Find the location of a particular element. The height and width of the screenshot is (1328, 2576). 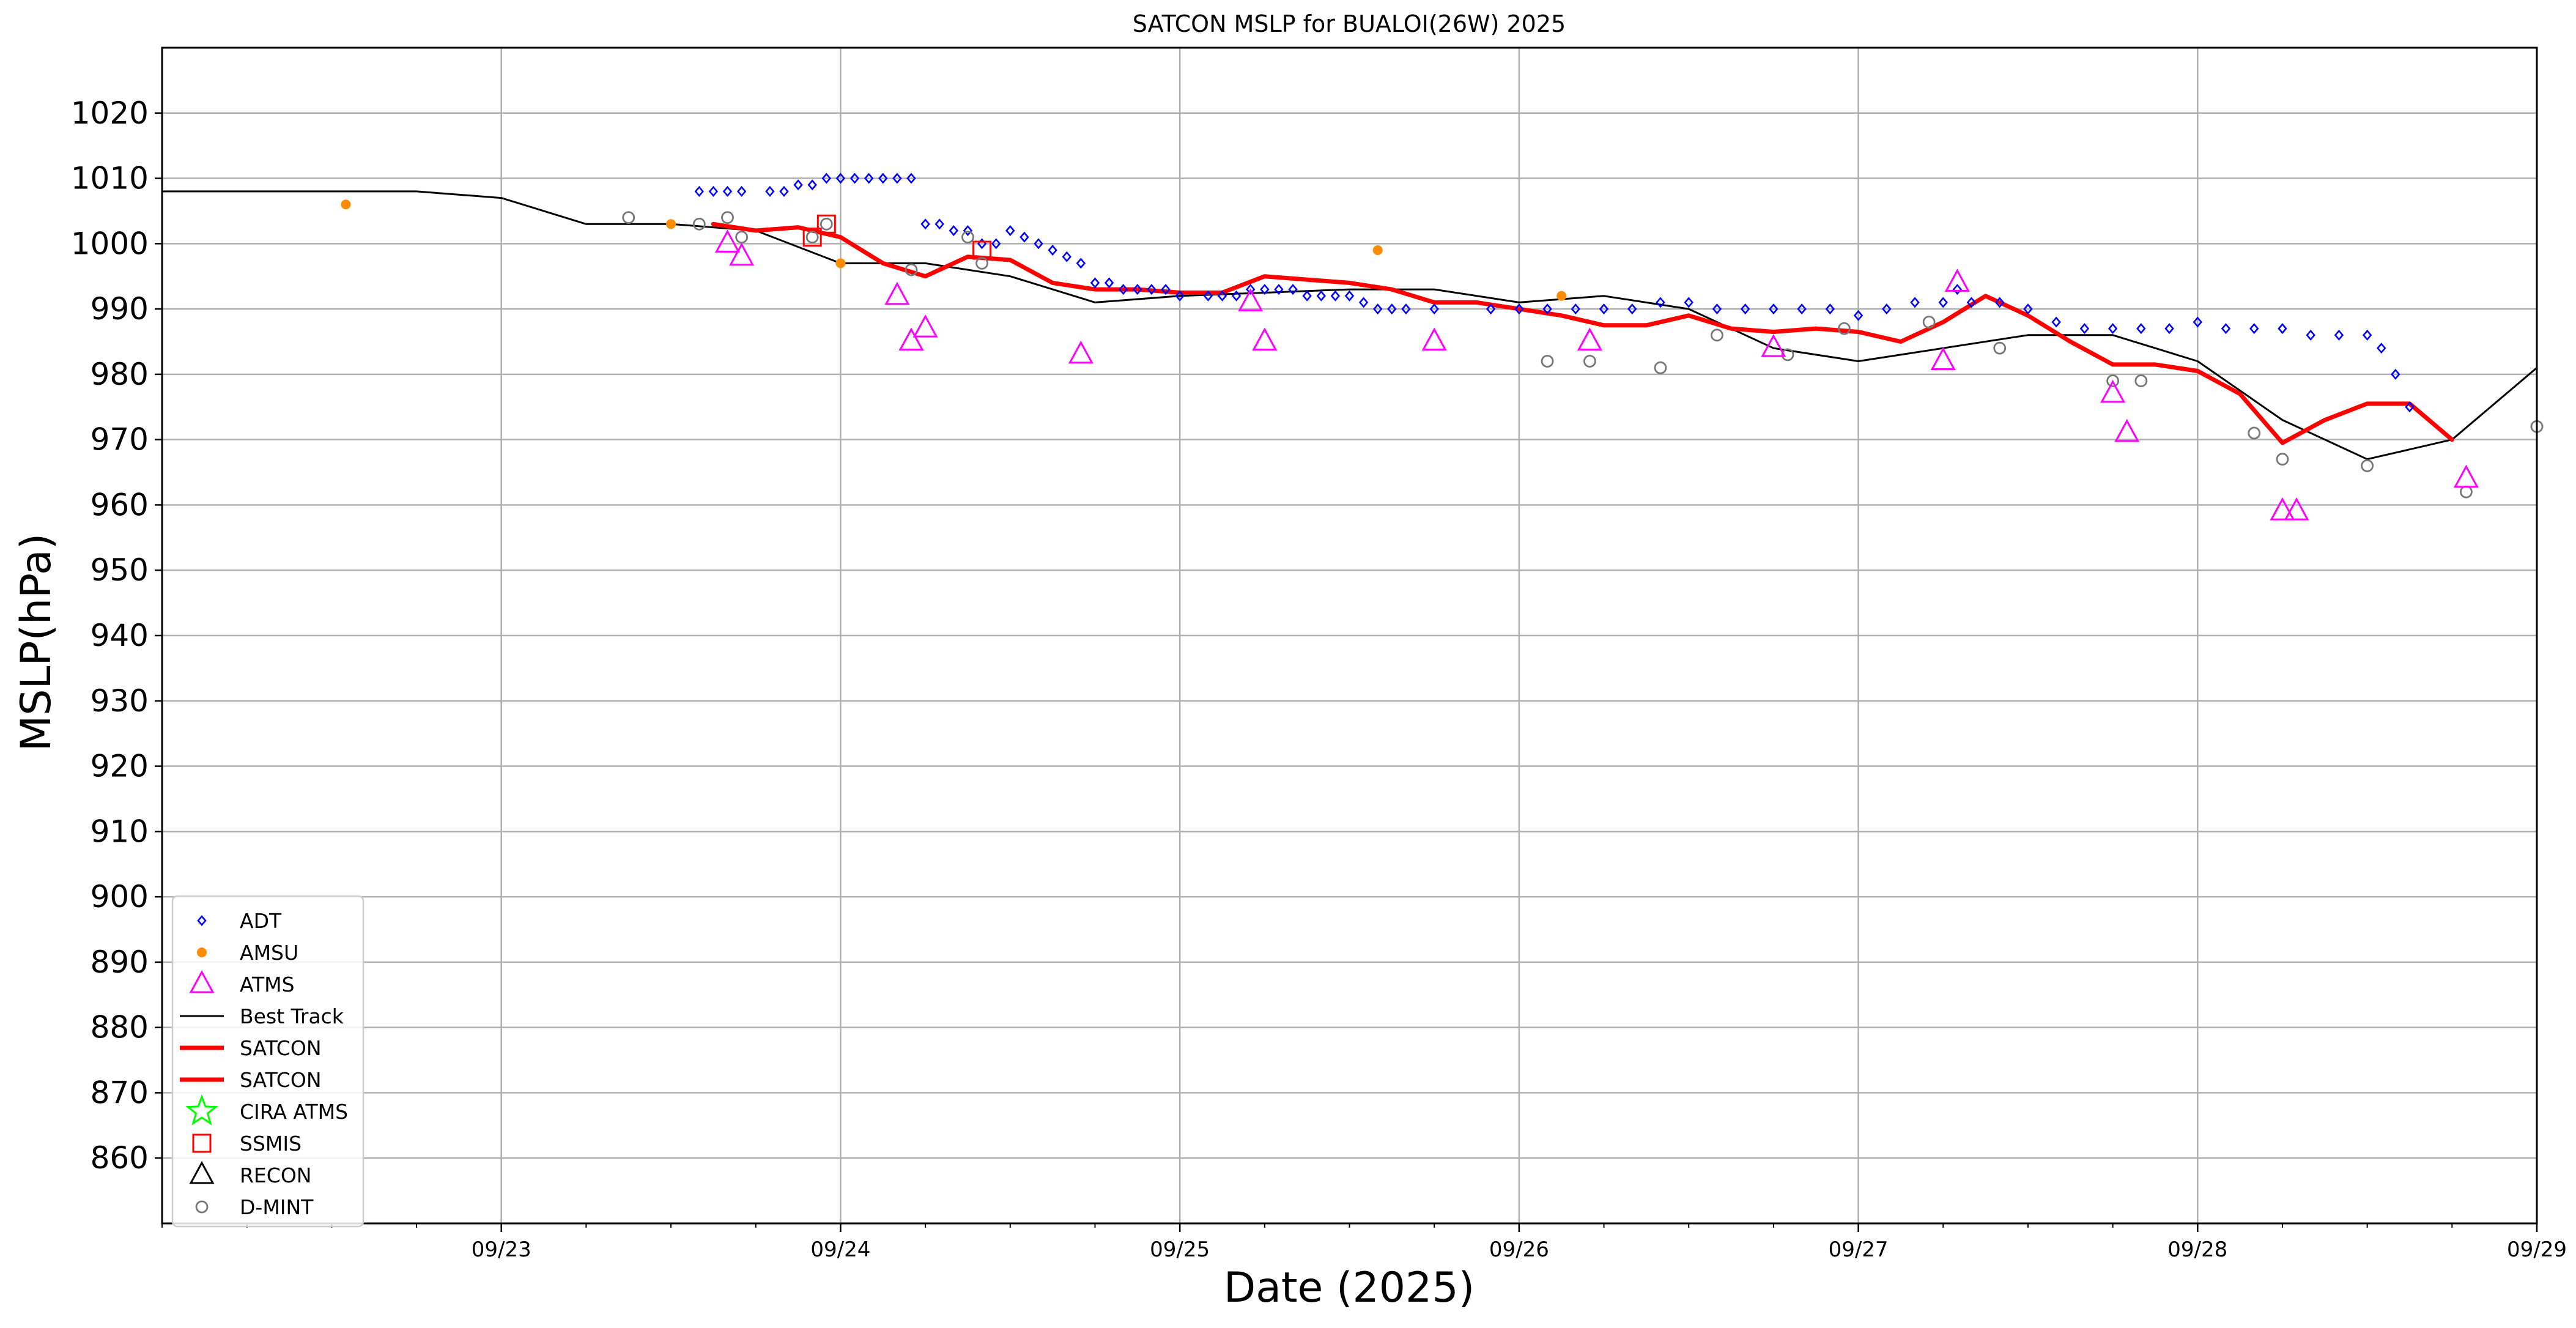

series-adt is located at coordinates (1554, 292).